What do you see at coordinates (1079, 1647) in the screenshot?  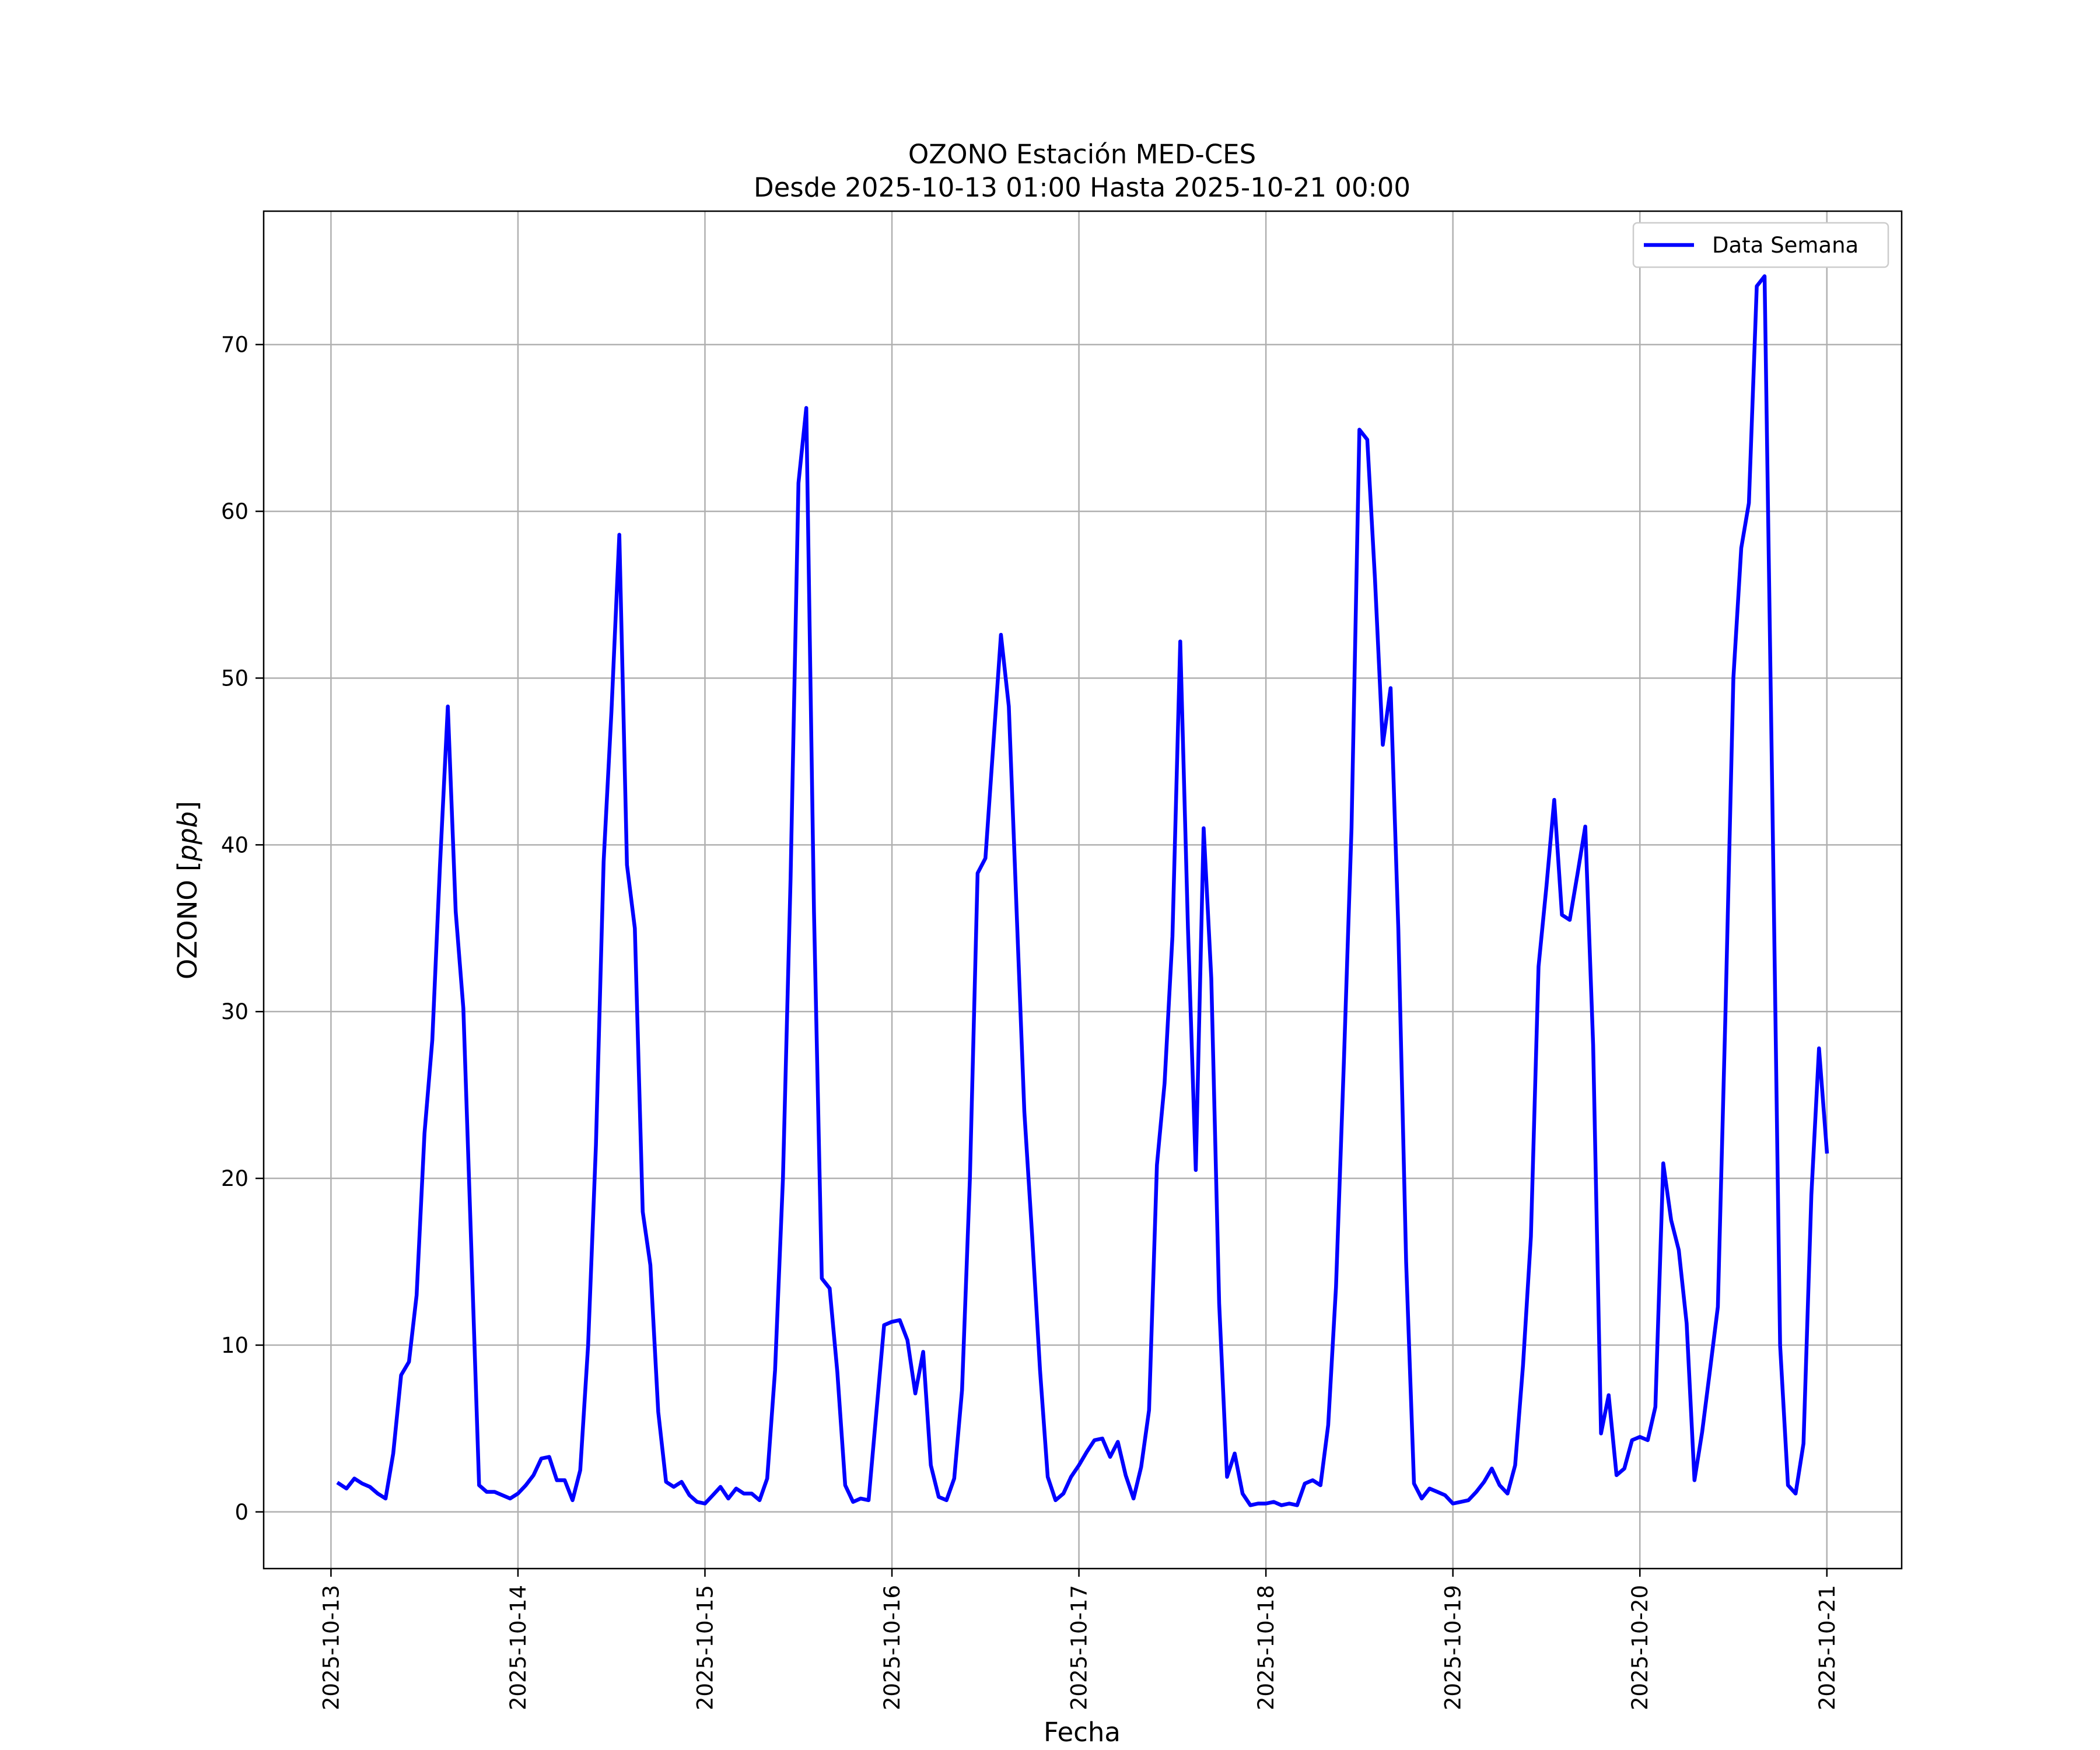 I see `x-tick-label: 2025-10-17` at bounding box center [1079, 1647].